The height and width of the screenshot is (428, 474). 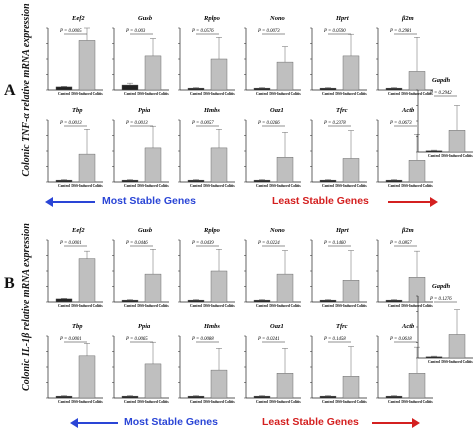 What do you see at coordinates (400, 123) in the screenshot?
I see `p-value: P = 0.0673` at bounding box center [400, 123].